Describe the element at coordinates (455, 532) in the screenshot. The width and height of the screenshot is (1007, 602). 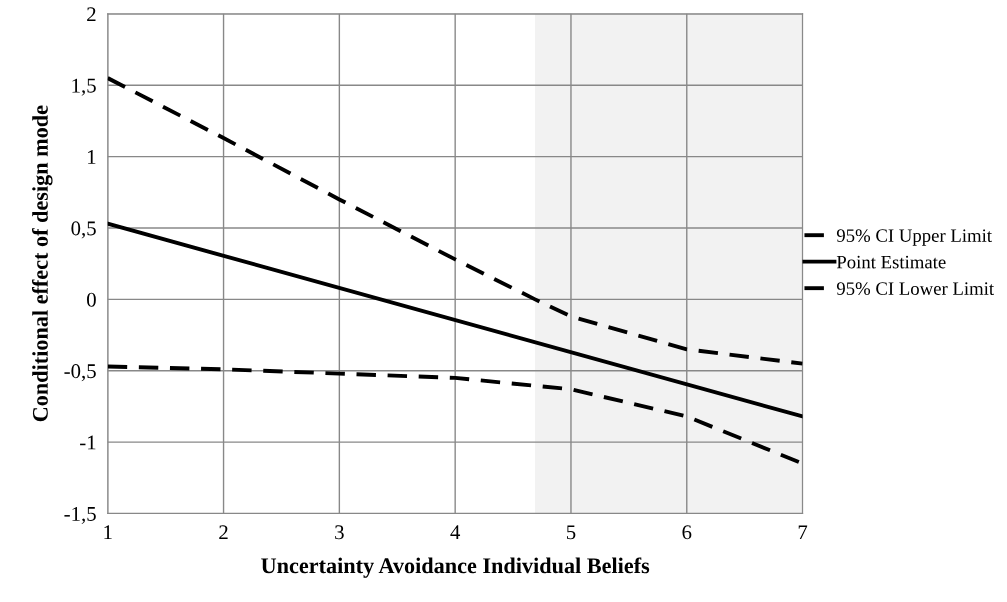
I see `x-tick-label: 4` at that location.